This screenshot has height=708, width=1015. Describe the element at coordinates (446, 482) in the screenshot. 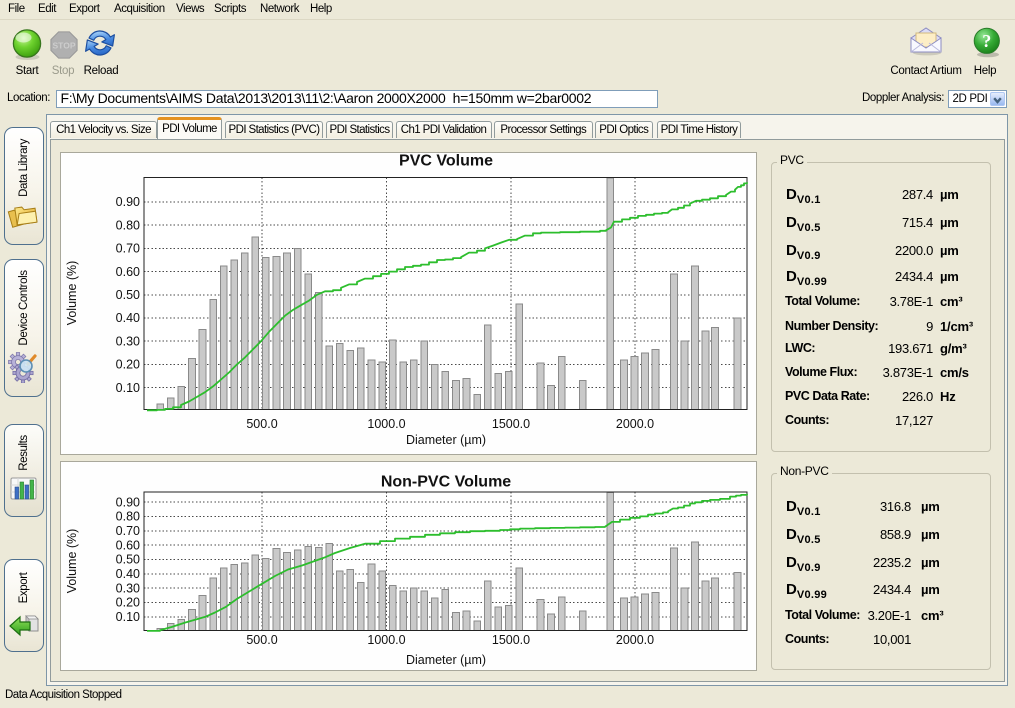

I see `svg-text: Non-PVC Volume` at that location.